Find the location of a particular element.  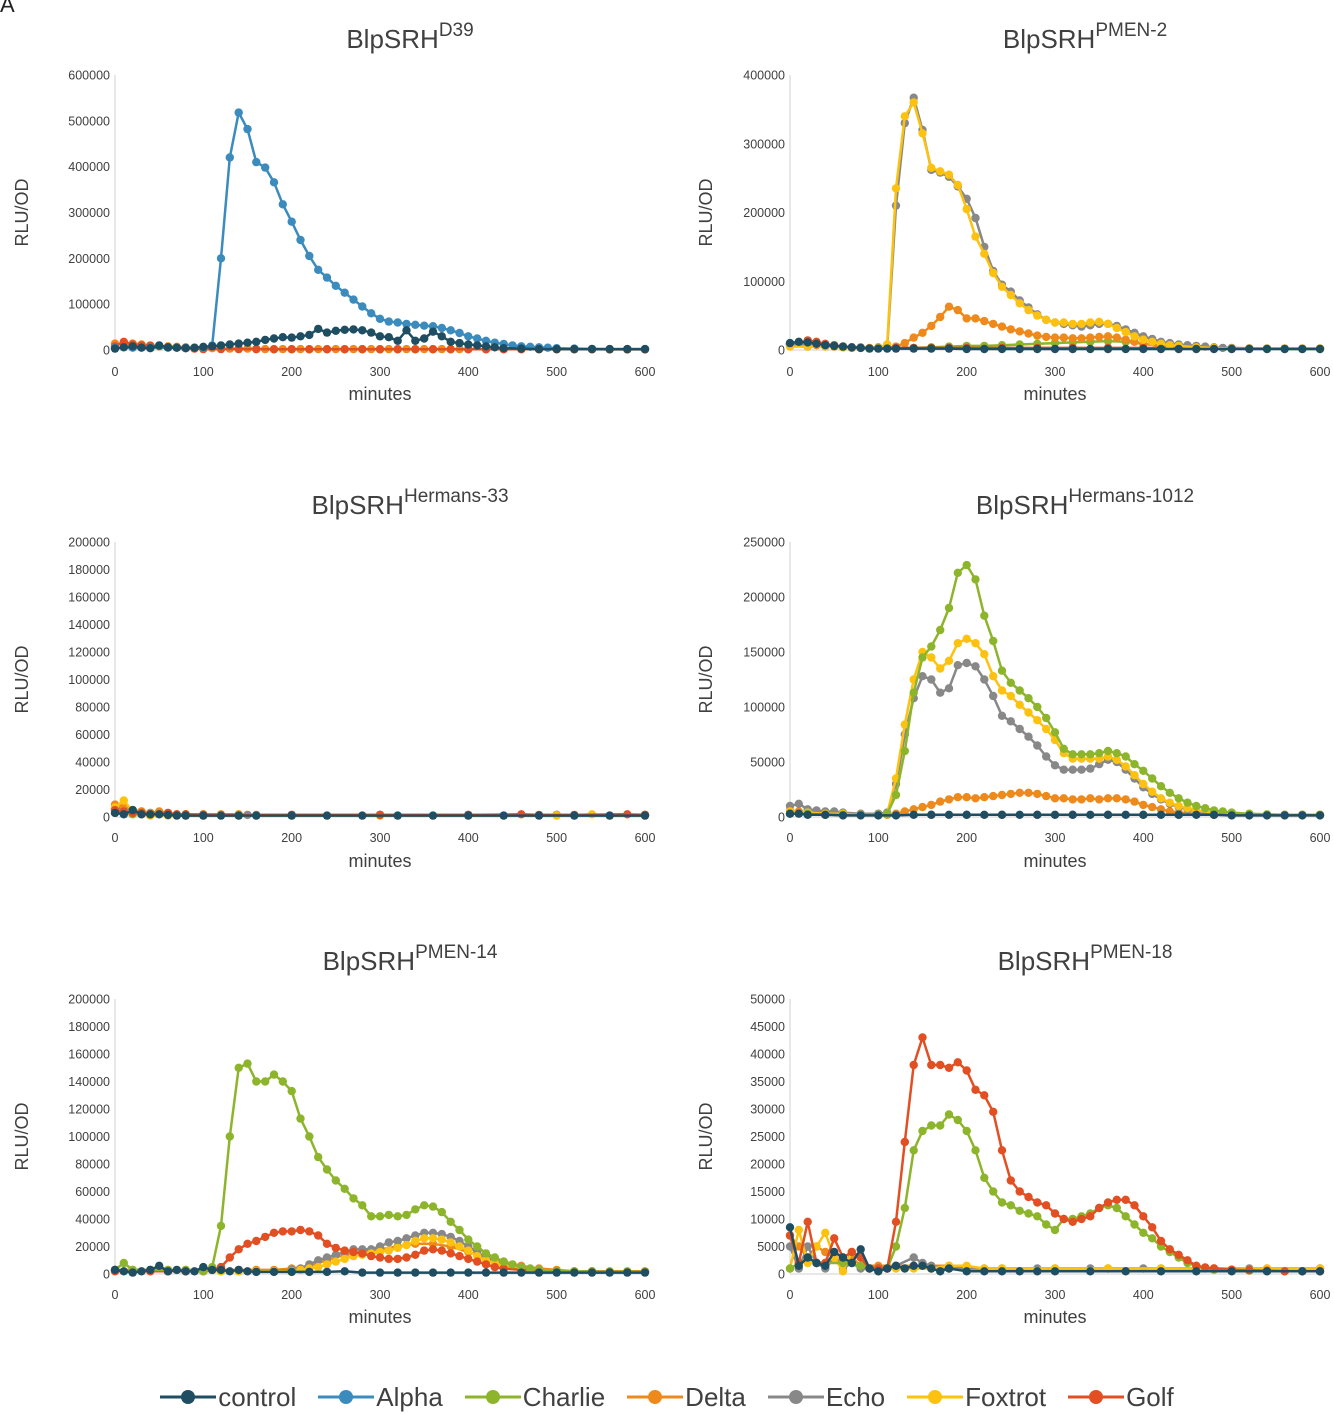

chart-title-base: BlpSRH is located at coordinates (1044, 961).